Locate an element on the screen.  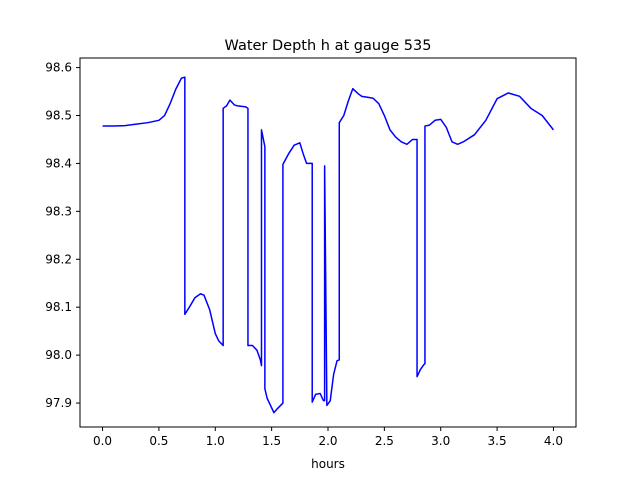
y-tick-label: 98.0 is located at coordinates (58, 355).